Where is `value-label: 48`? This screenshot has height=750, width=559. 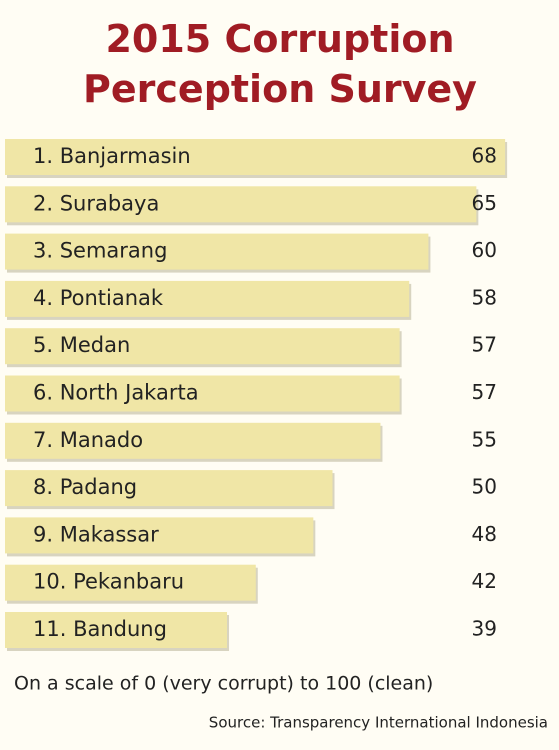 value-label: 48 is located at coordinates (484, 534).